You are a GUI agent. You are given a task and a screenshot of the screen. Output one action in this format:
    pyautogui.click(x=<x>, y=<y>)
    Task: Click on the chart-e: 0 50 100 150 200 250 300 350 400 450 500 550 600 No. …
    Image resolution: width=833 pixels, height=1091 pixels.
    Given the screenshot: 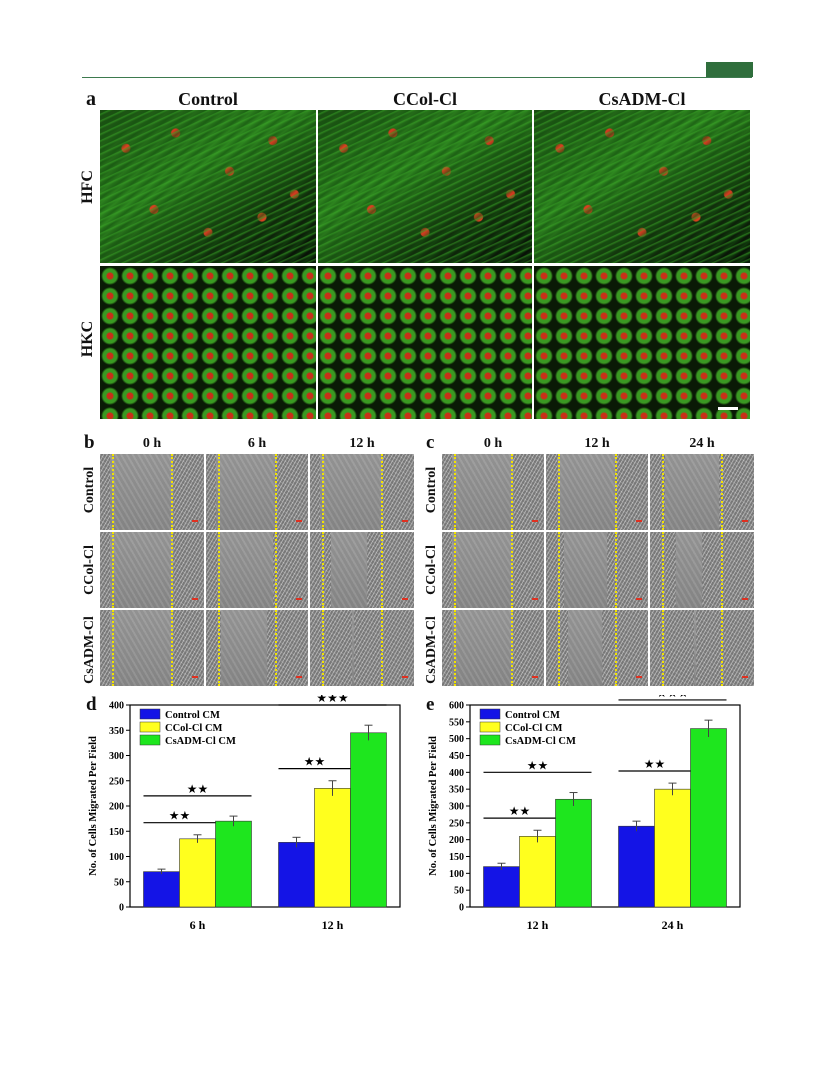 What is the action you would take?
    pyautogui.click(x=584, y=813)
    